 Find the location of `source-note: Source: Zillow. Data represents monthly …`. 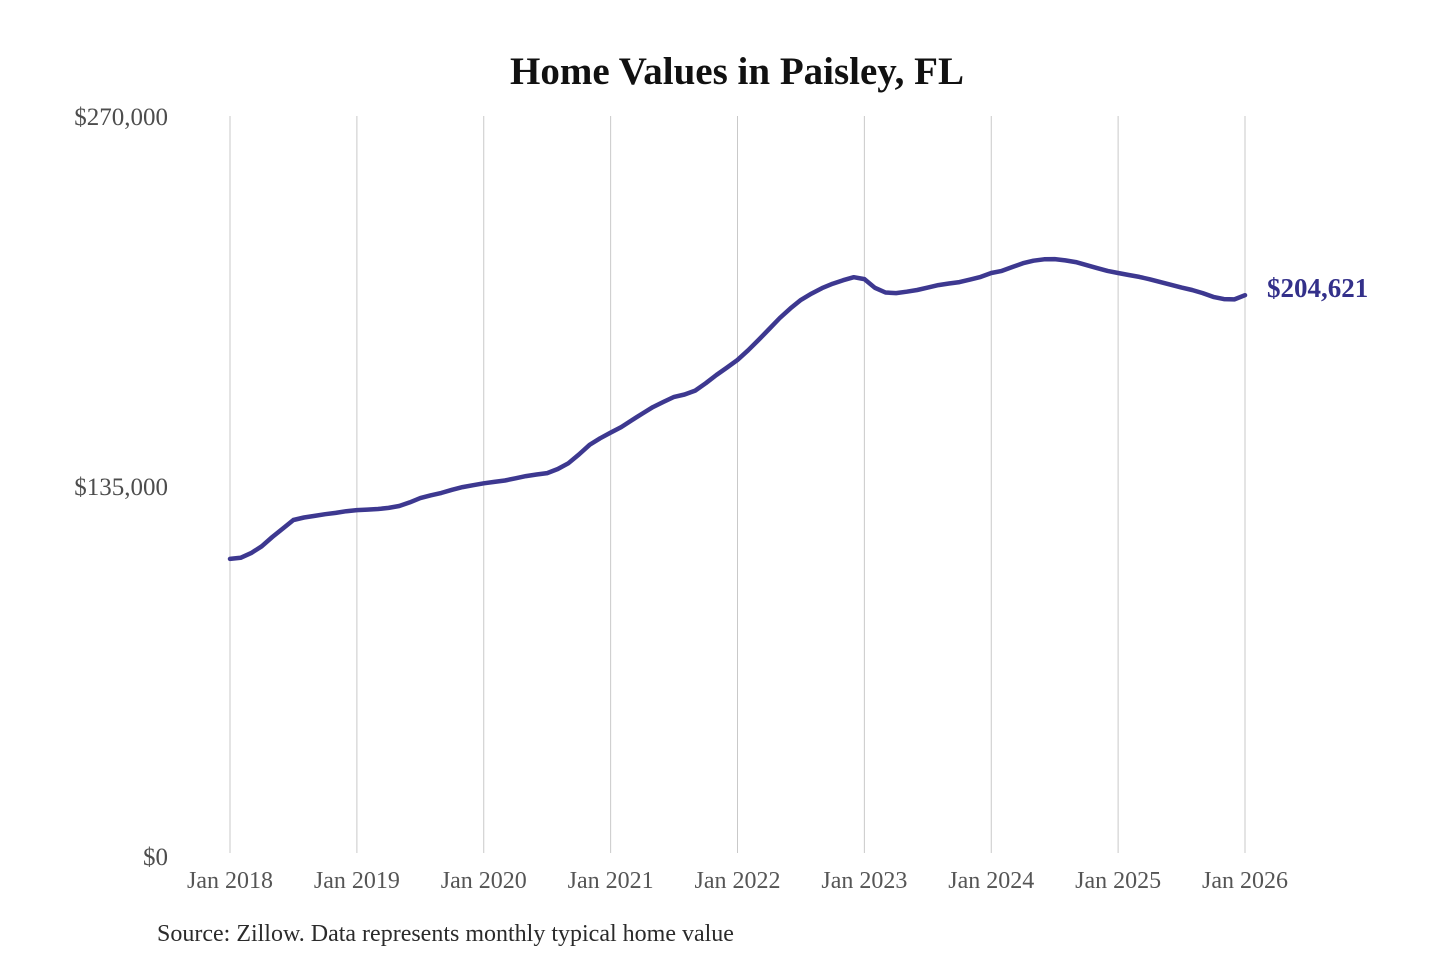

source-note: Source: Zillow. Data represents monthly … is located at coordinates (445, 934).